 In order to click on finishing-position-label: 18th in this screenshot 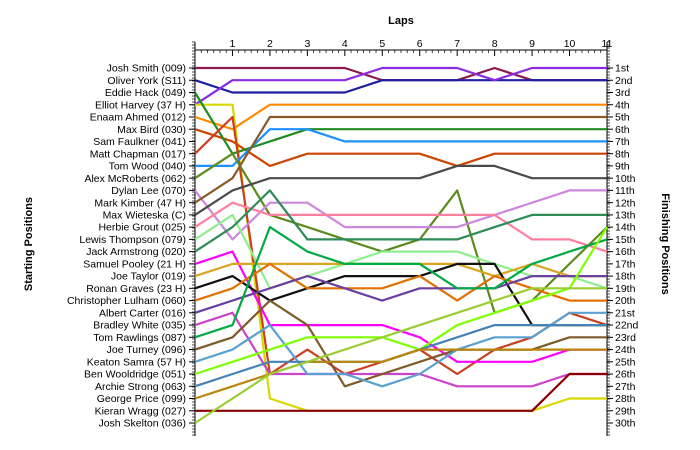, I will do `click(625, 277)`.